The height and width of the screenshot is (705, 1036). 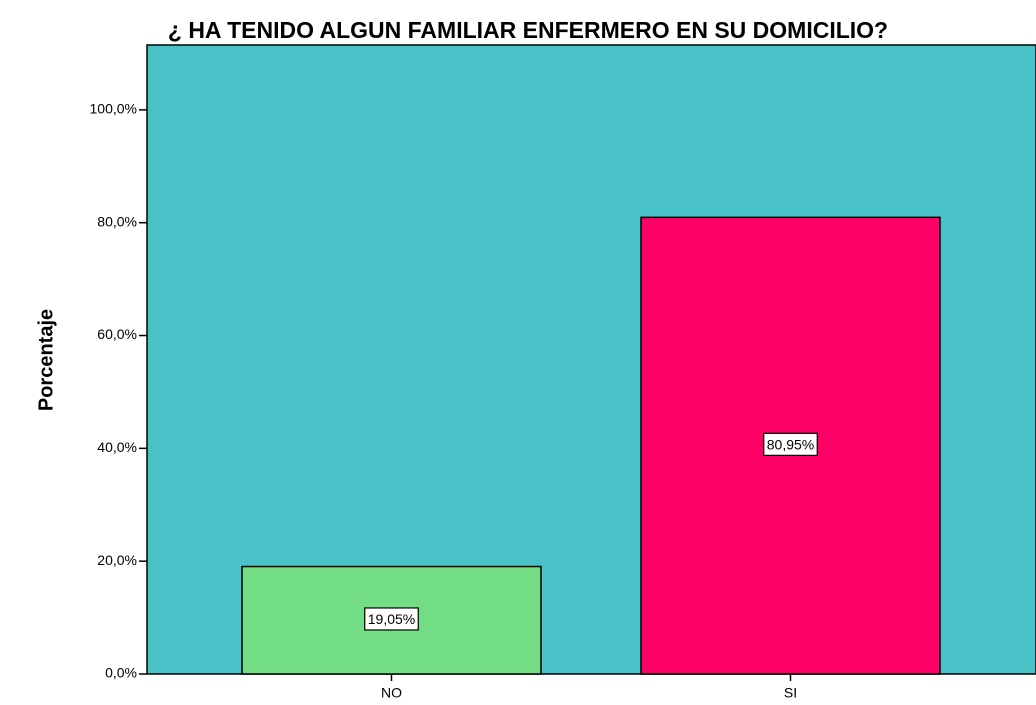 I want to click on y-tick-label: 0,0%, so click(x=121, y=673).